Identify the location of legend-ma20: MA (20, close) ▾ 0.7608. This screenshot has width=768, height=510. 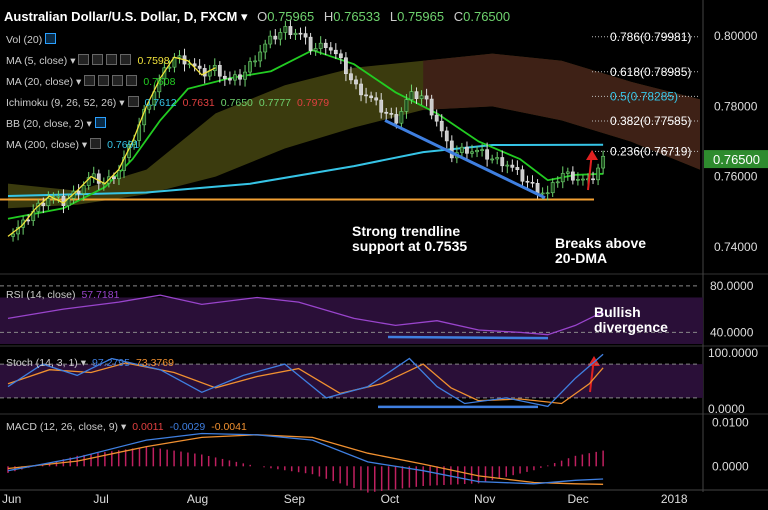
(91, 81).